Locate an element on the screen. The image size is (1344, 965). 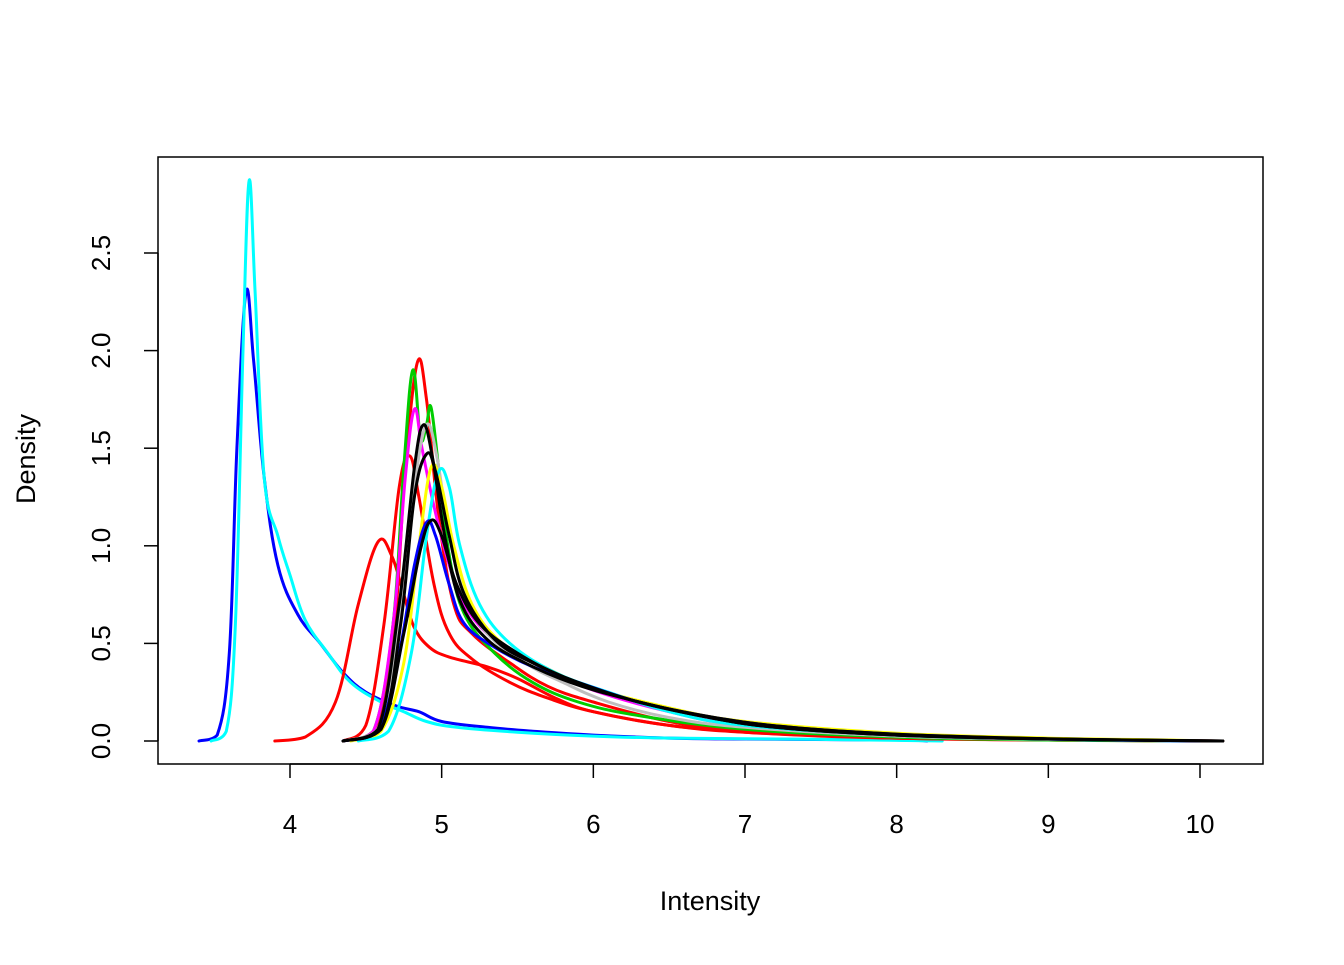
x-tick-label: 4 is located at coordinates (290, 824).